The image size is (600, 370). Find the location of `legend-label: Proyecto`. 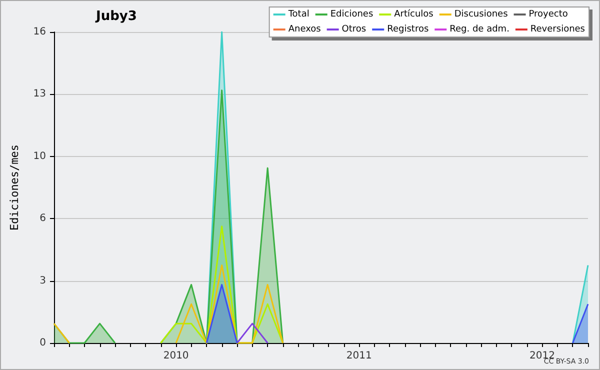

legend-label: Proyecto is located at coordinates (548, 15).